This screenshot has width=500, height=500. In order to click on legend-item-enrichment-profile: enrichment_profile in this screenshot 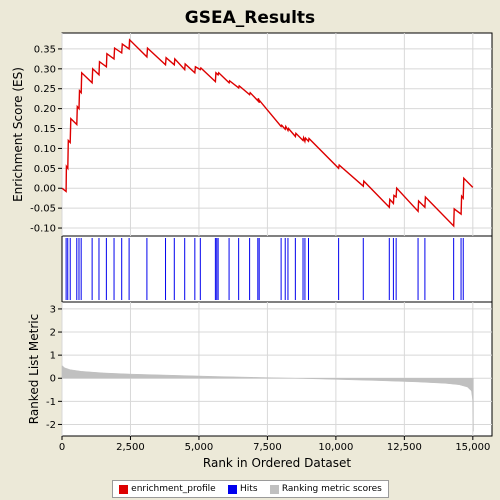, I will do `click(167, 489)`.